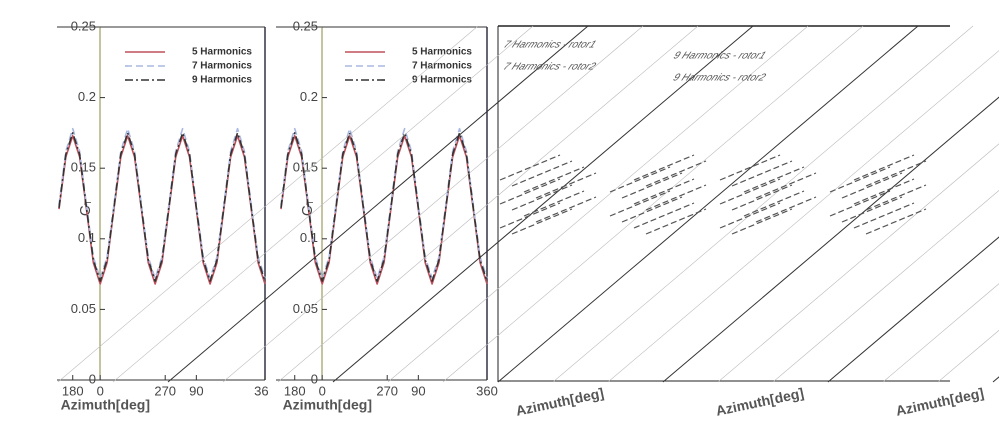 The width and height of the screenshot is (999, 422). What do you see at coordinates (549, 66) in the screenshot?
I see `overlay-legend-label: 7 Harmonics - rotor2` at bounding box center [549, 66].